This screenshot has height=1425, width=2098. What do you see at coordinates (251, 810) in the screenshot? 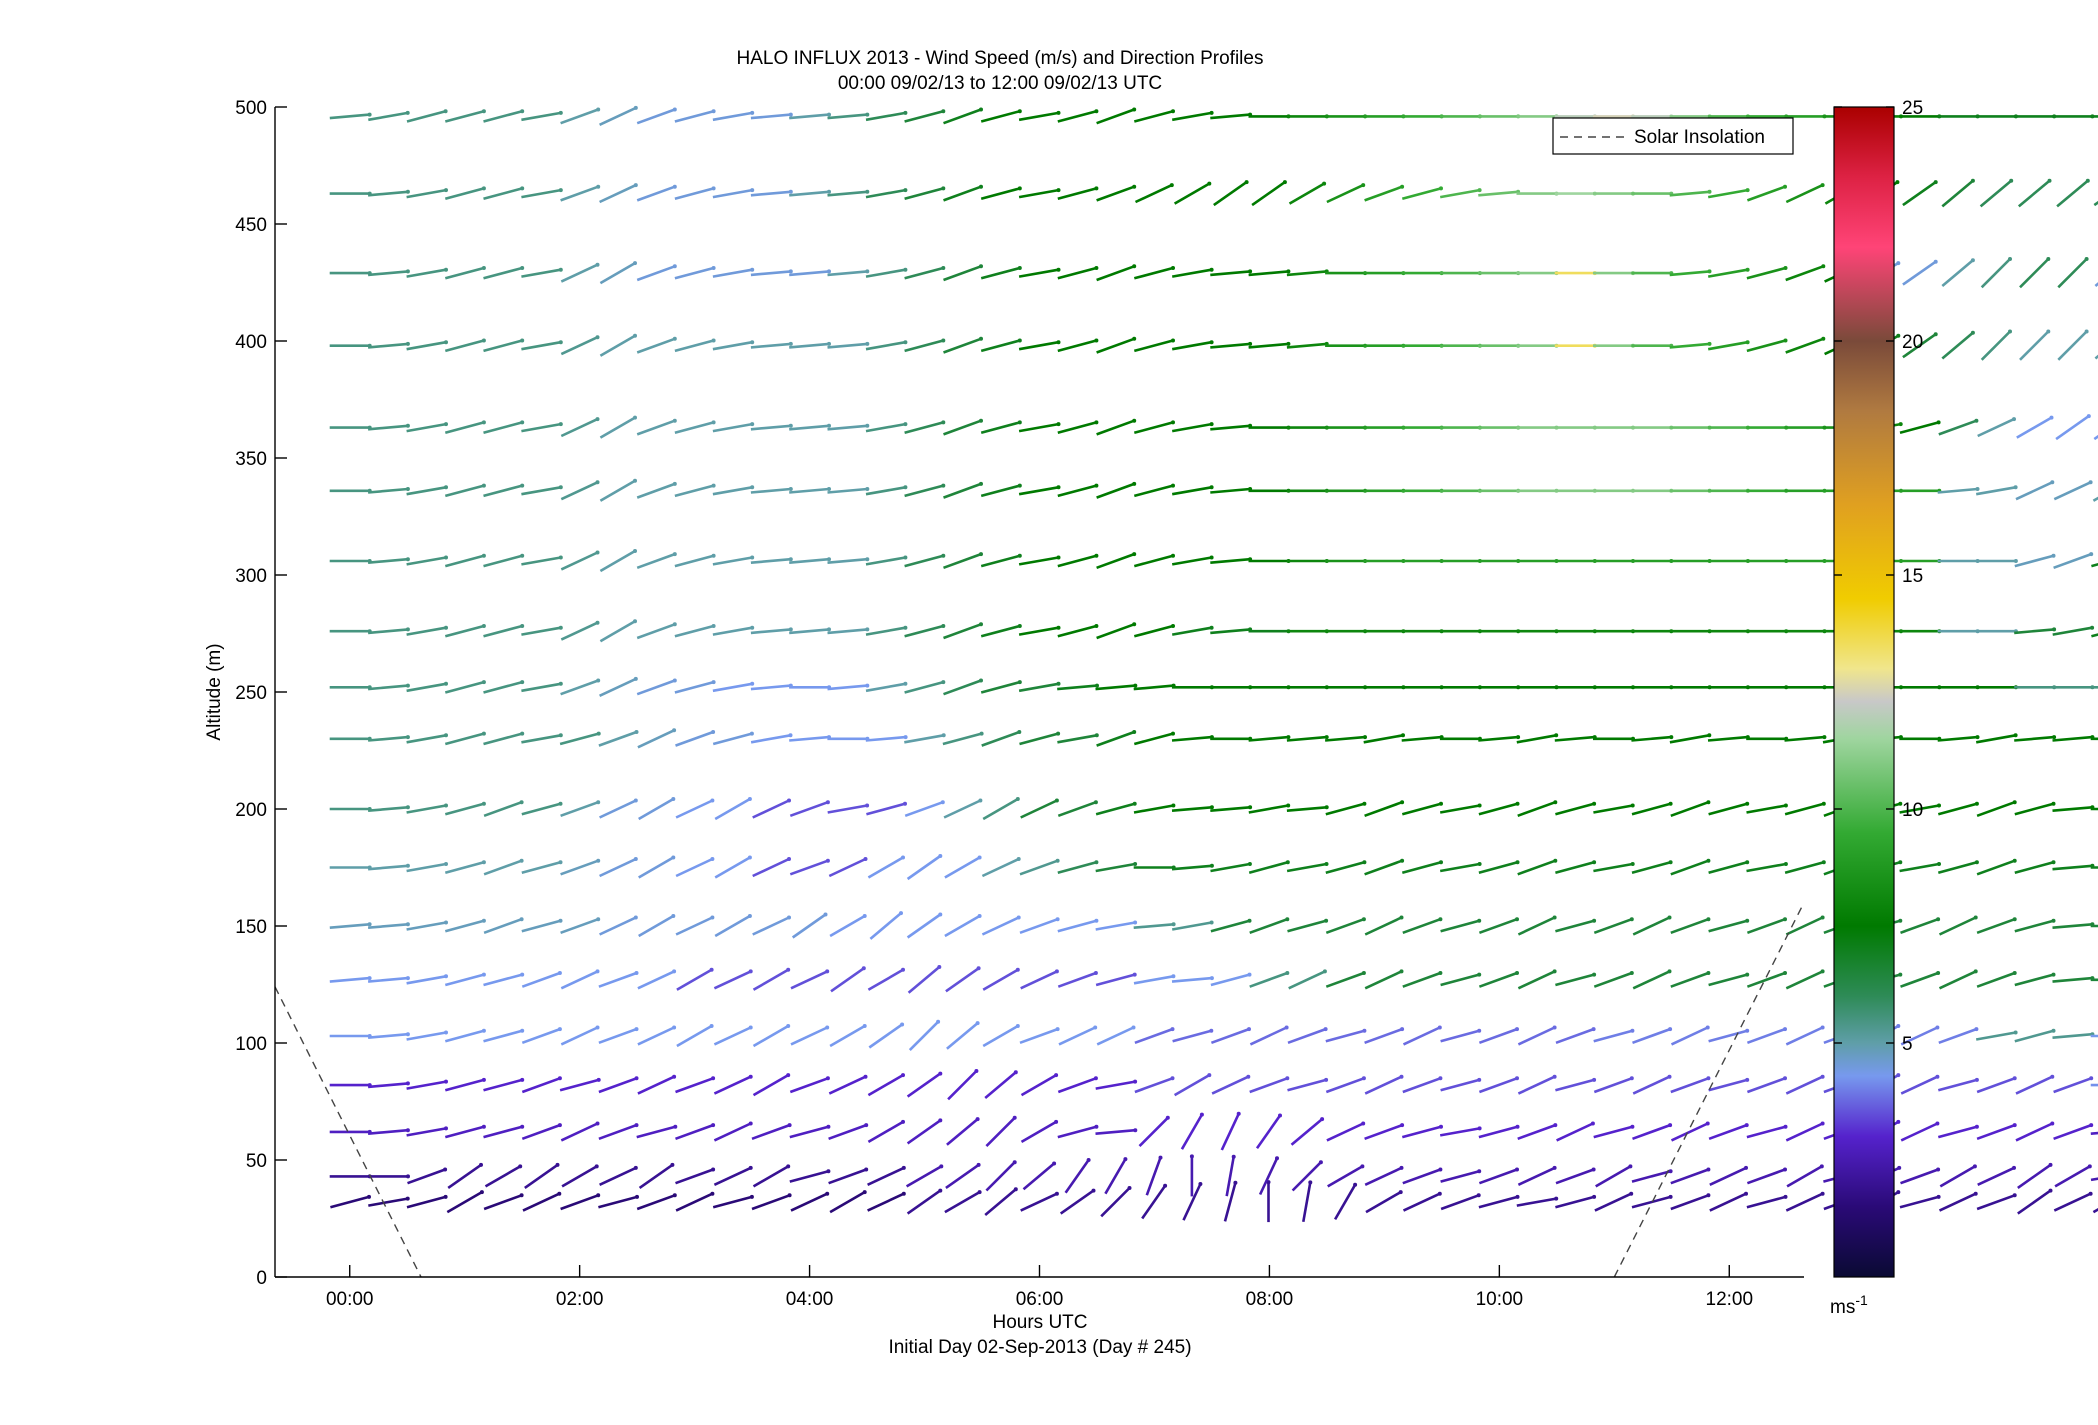
I see `y-tick-label: 200` at bounding box center [251, 810].